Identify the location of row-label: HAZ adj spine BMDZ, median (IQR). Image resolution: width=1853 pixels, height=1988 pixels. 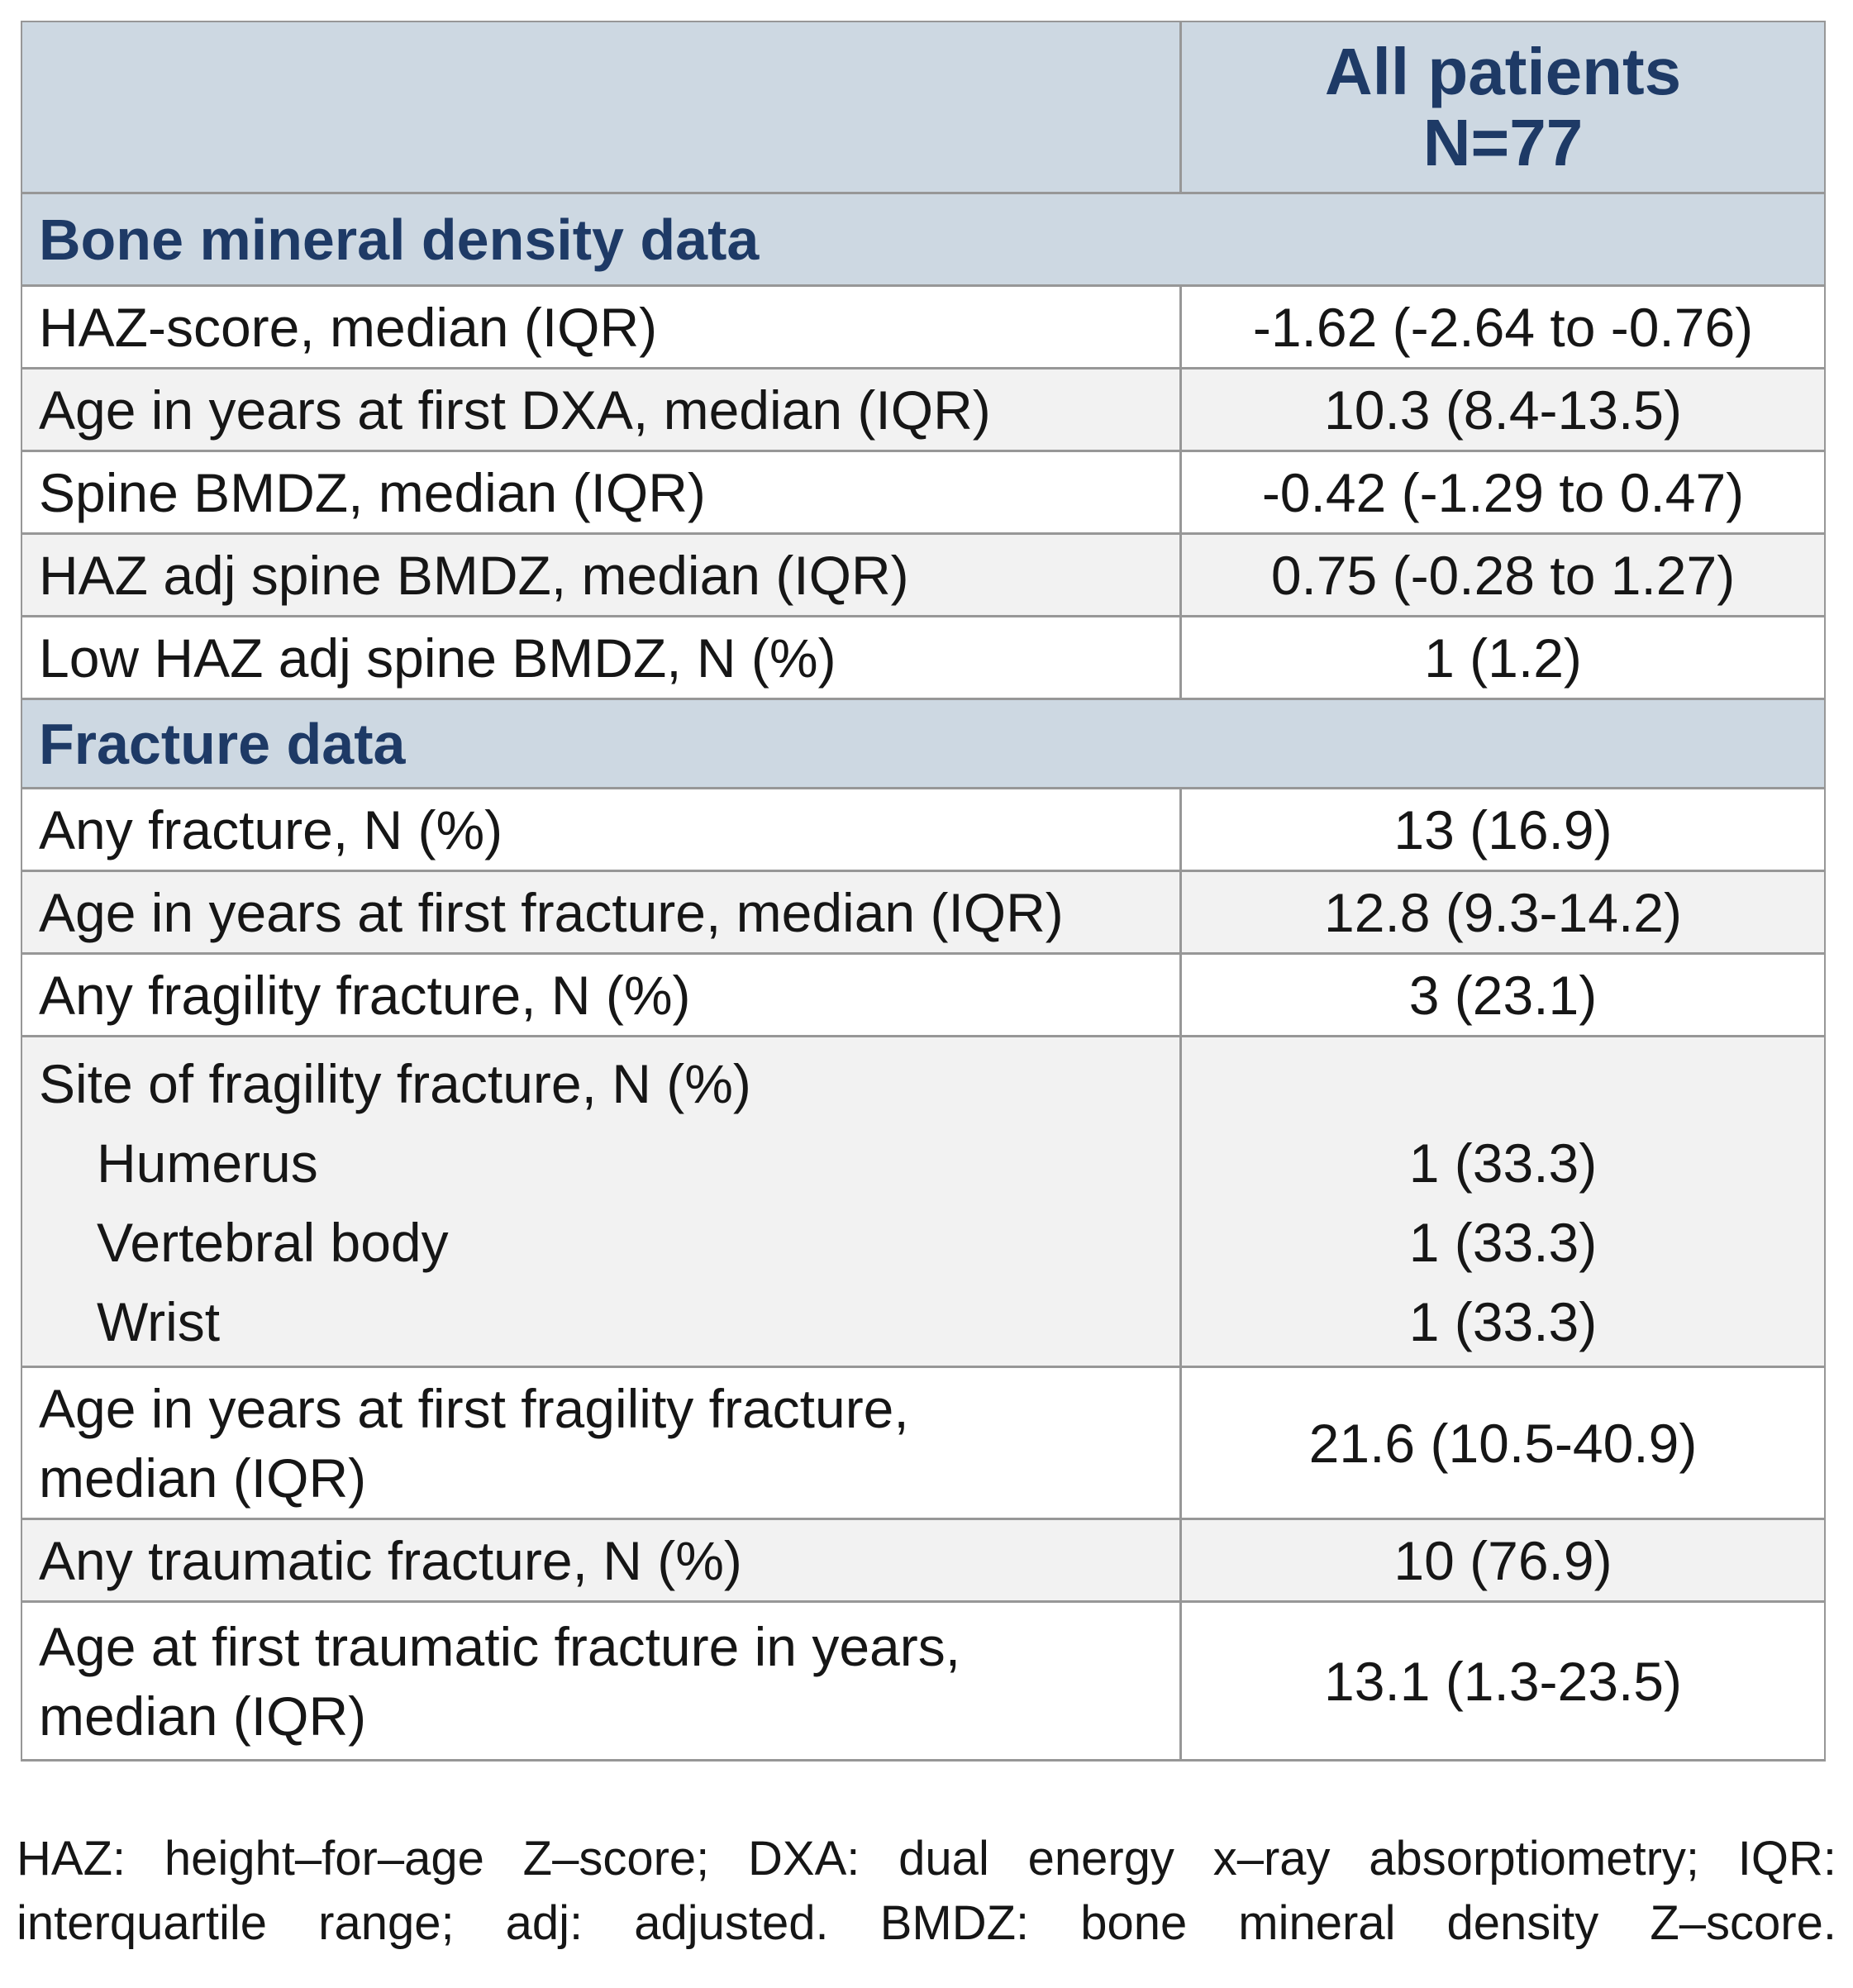
(474, 575).